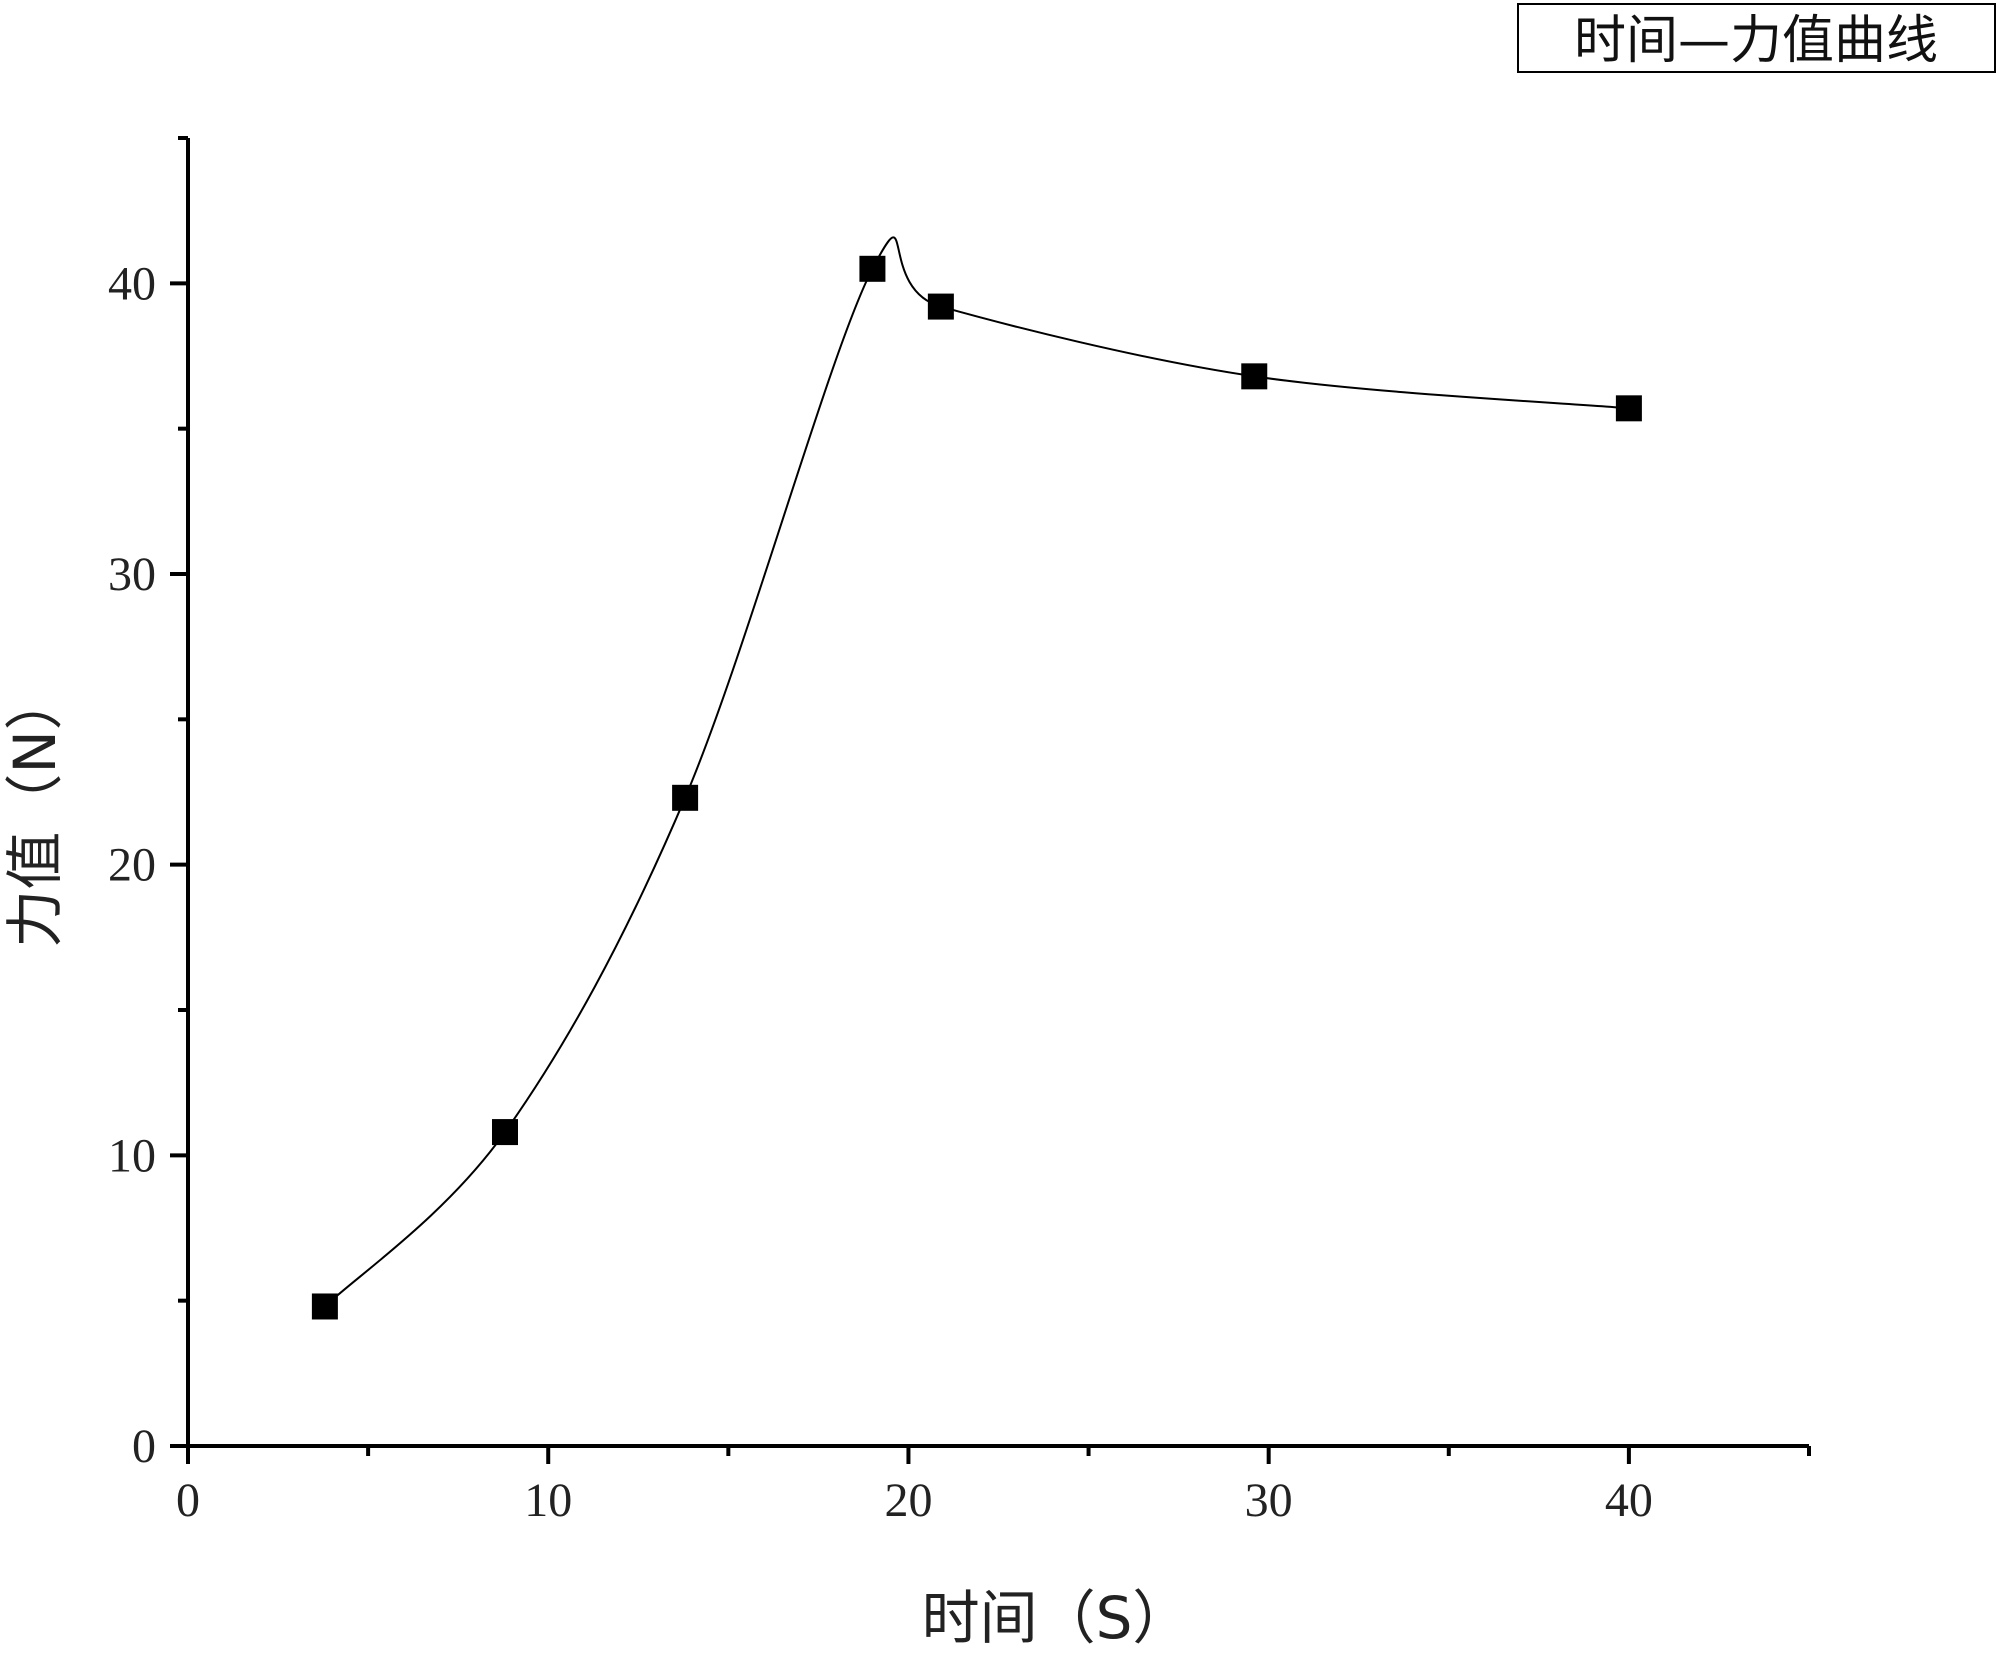 This screenshot has width=2000, height=1653. I want to click on y-tick-label: 20, so click(132, 865).